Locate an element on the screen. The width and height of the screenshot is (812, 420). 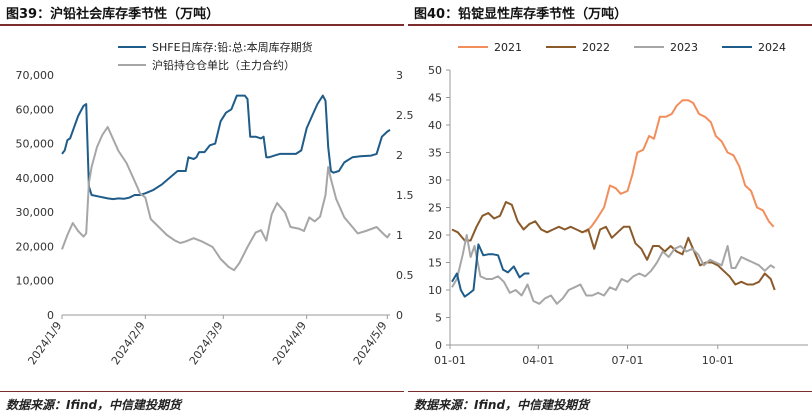
series-line-2022 is located at coordinates (613, 246).